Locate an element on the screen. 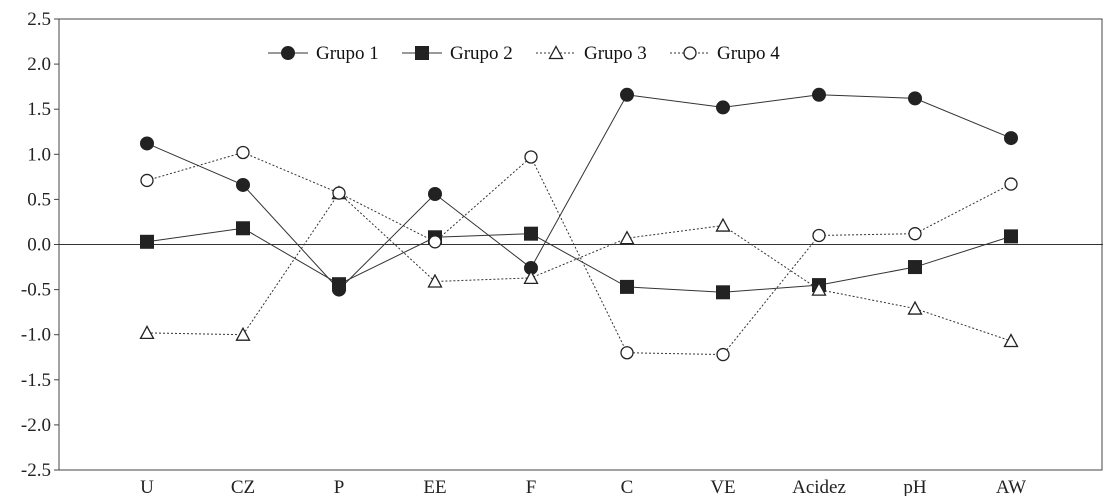 This screenshot has width=1104, height=496. x-tick-label: U is located at coordinates (147, 486).